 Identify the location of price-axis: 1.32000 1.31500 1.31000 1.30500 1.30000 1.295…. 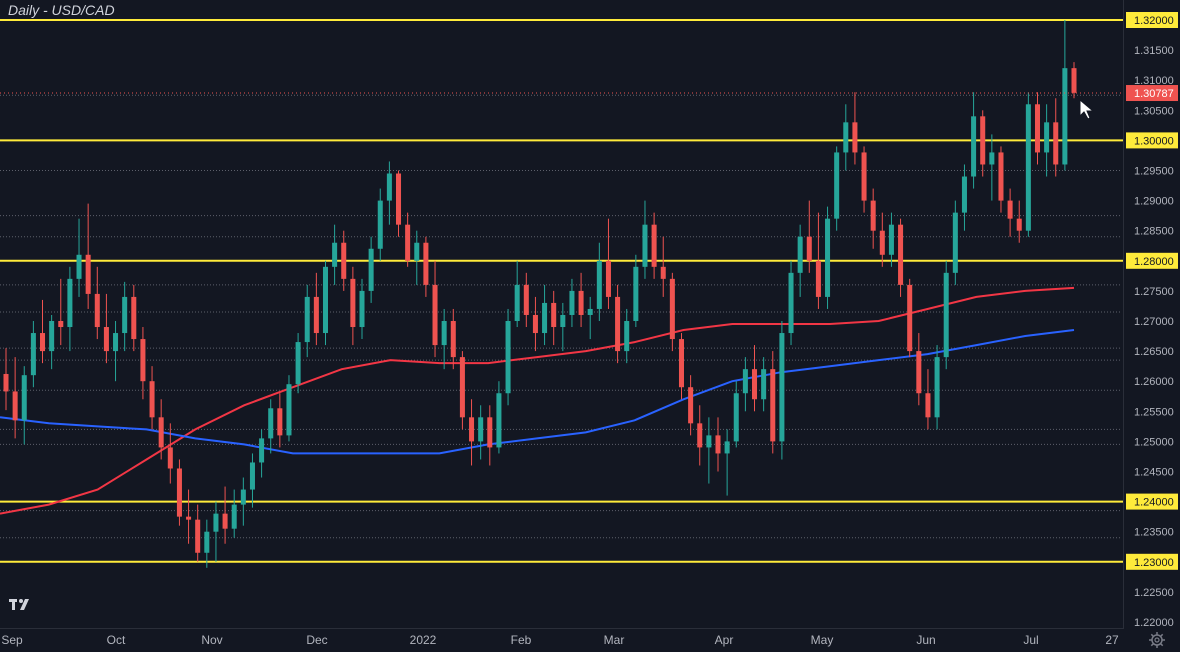
(1151, 326).